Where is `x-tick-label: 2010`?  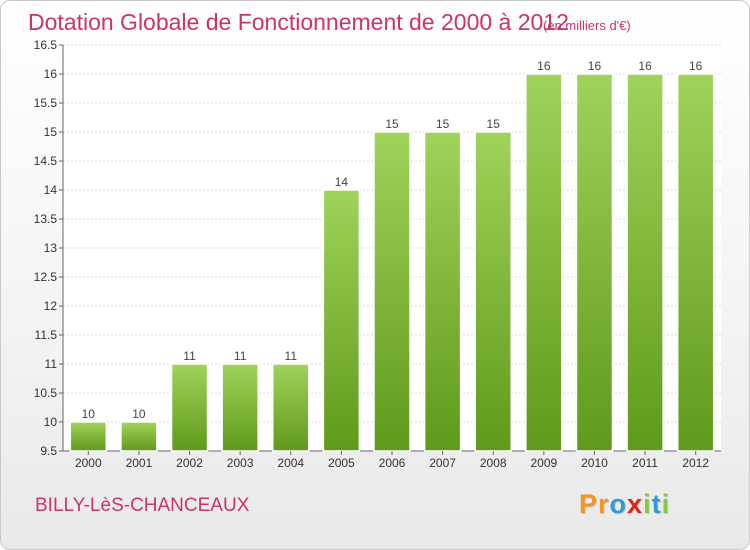 x-tick-label: 2010 is located at coordinates (594, 463).